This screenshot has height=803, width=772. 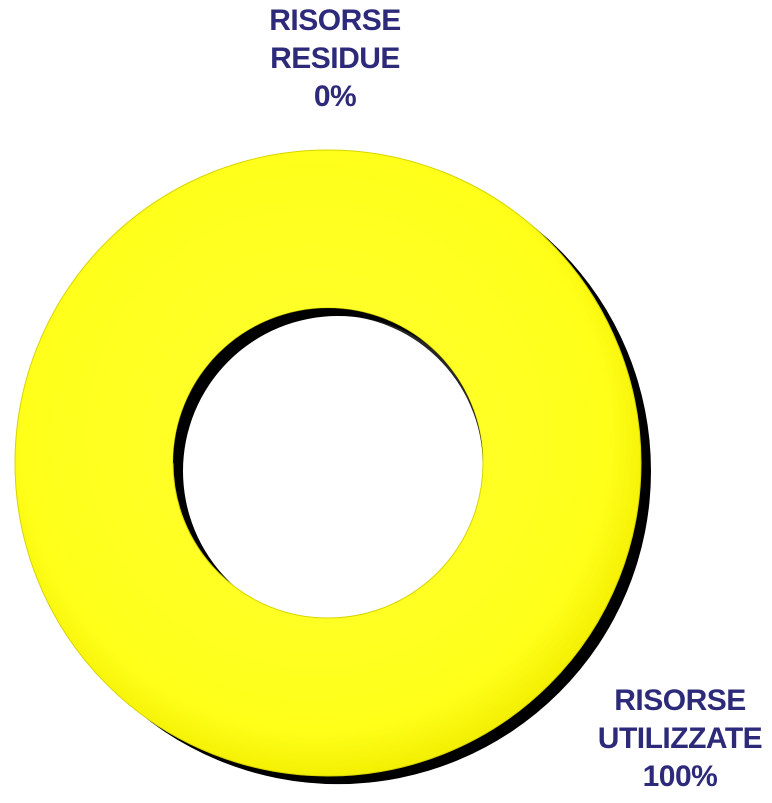 I want to click on slice-label-used: RISORSE UTILIZZATE 100%, so click(x=680, y=739).